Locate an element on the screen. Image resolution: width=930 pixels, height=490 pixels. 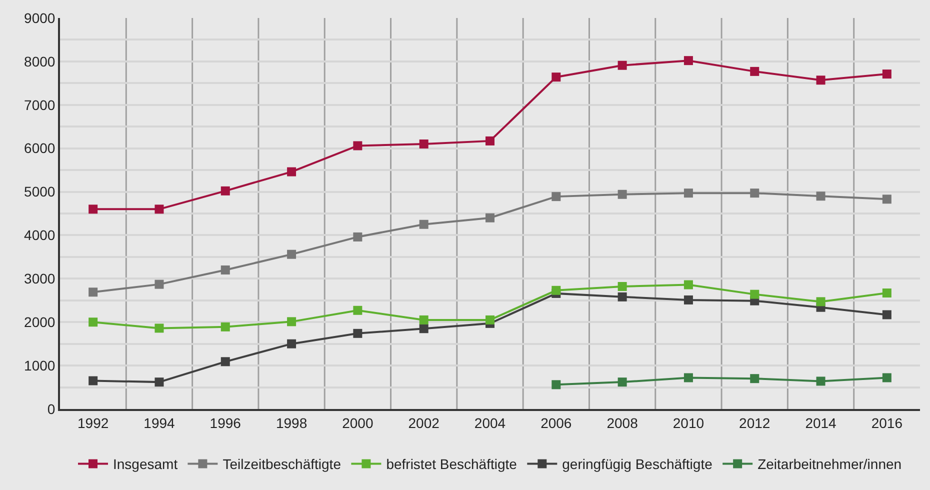
y-tick-label: 5000 is located at coordinates (40, 192).